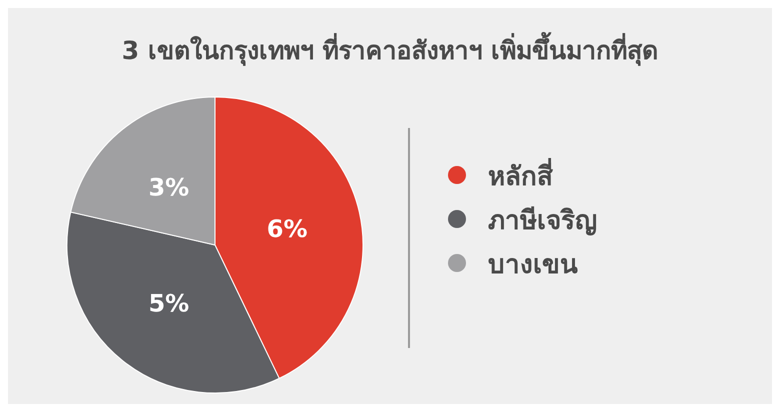 This screenshot has height=412, width=780. What do you see at coordinates (542, 221) in the screenshot?
I see `legend-label: ภาษีเจริญ` at bounding box center [542, 221].